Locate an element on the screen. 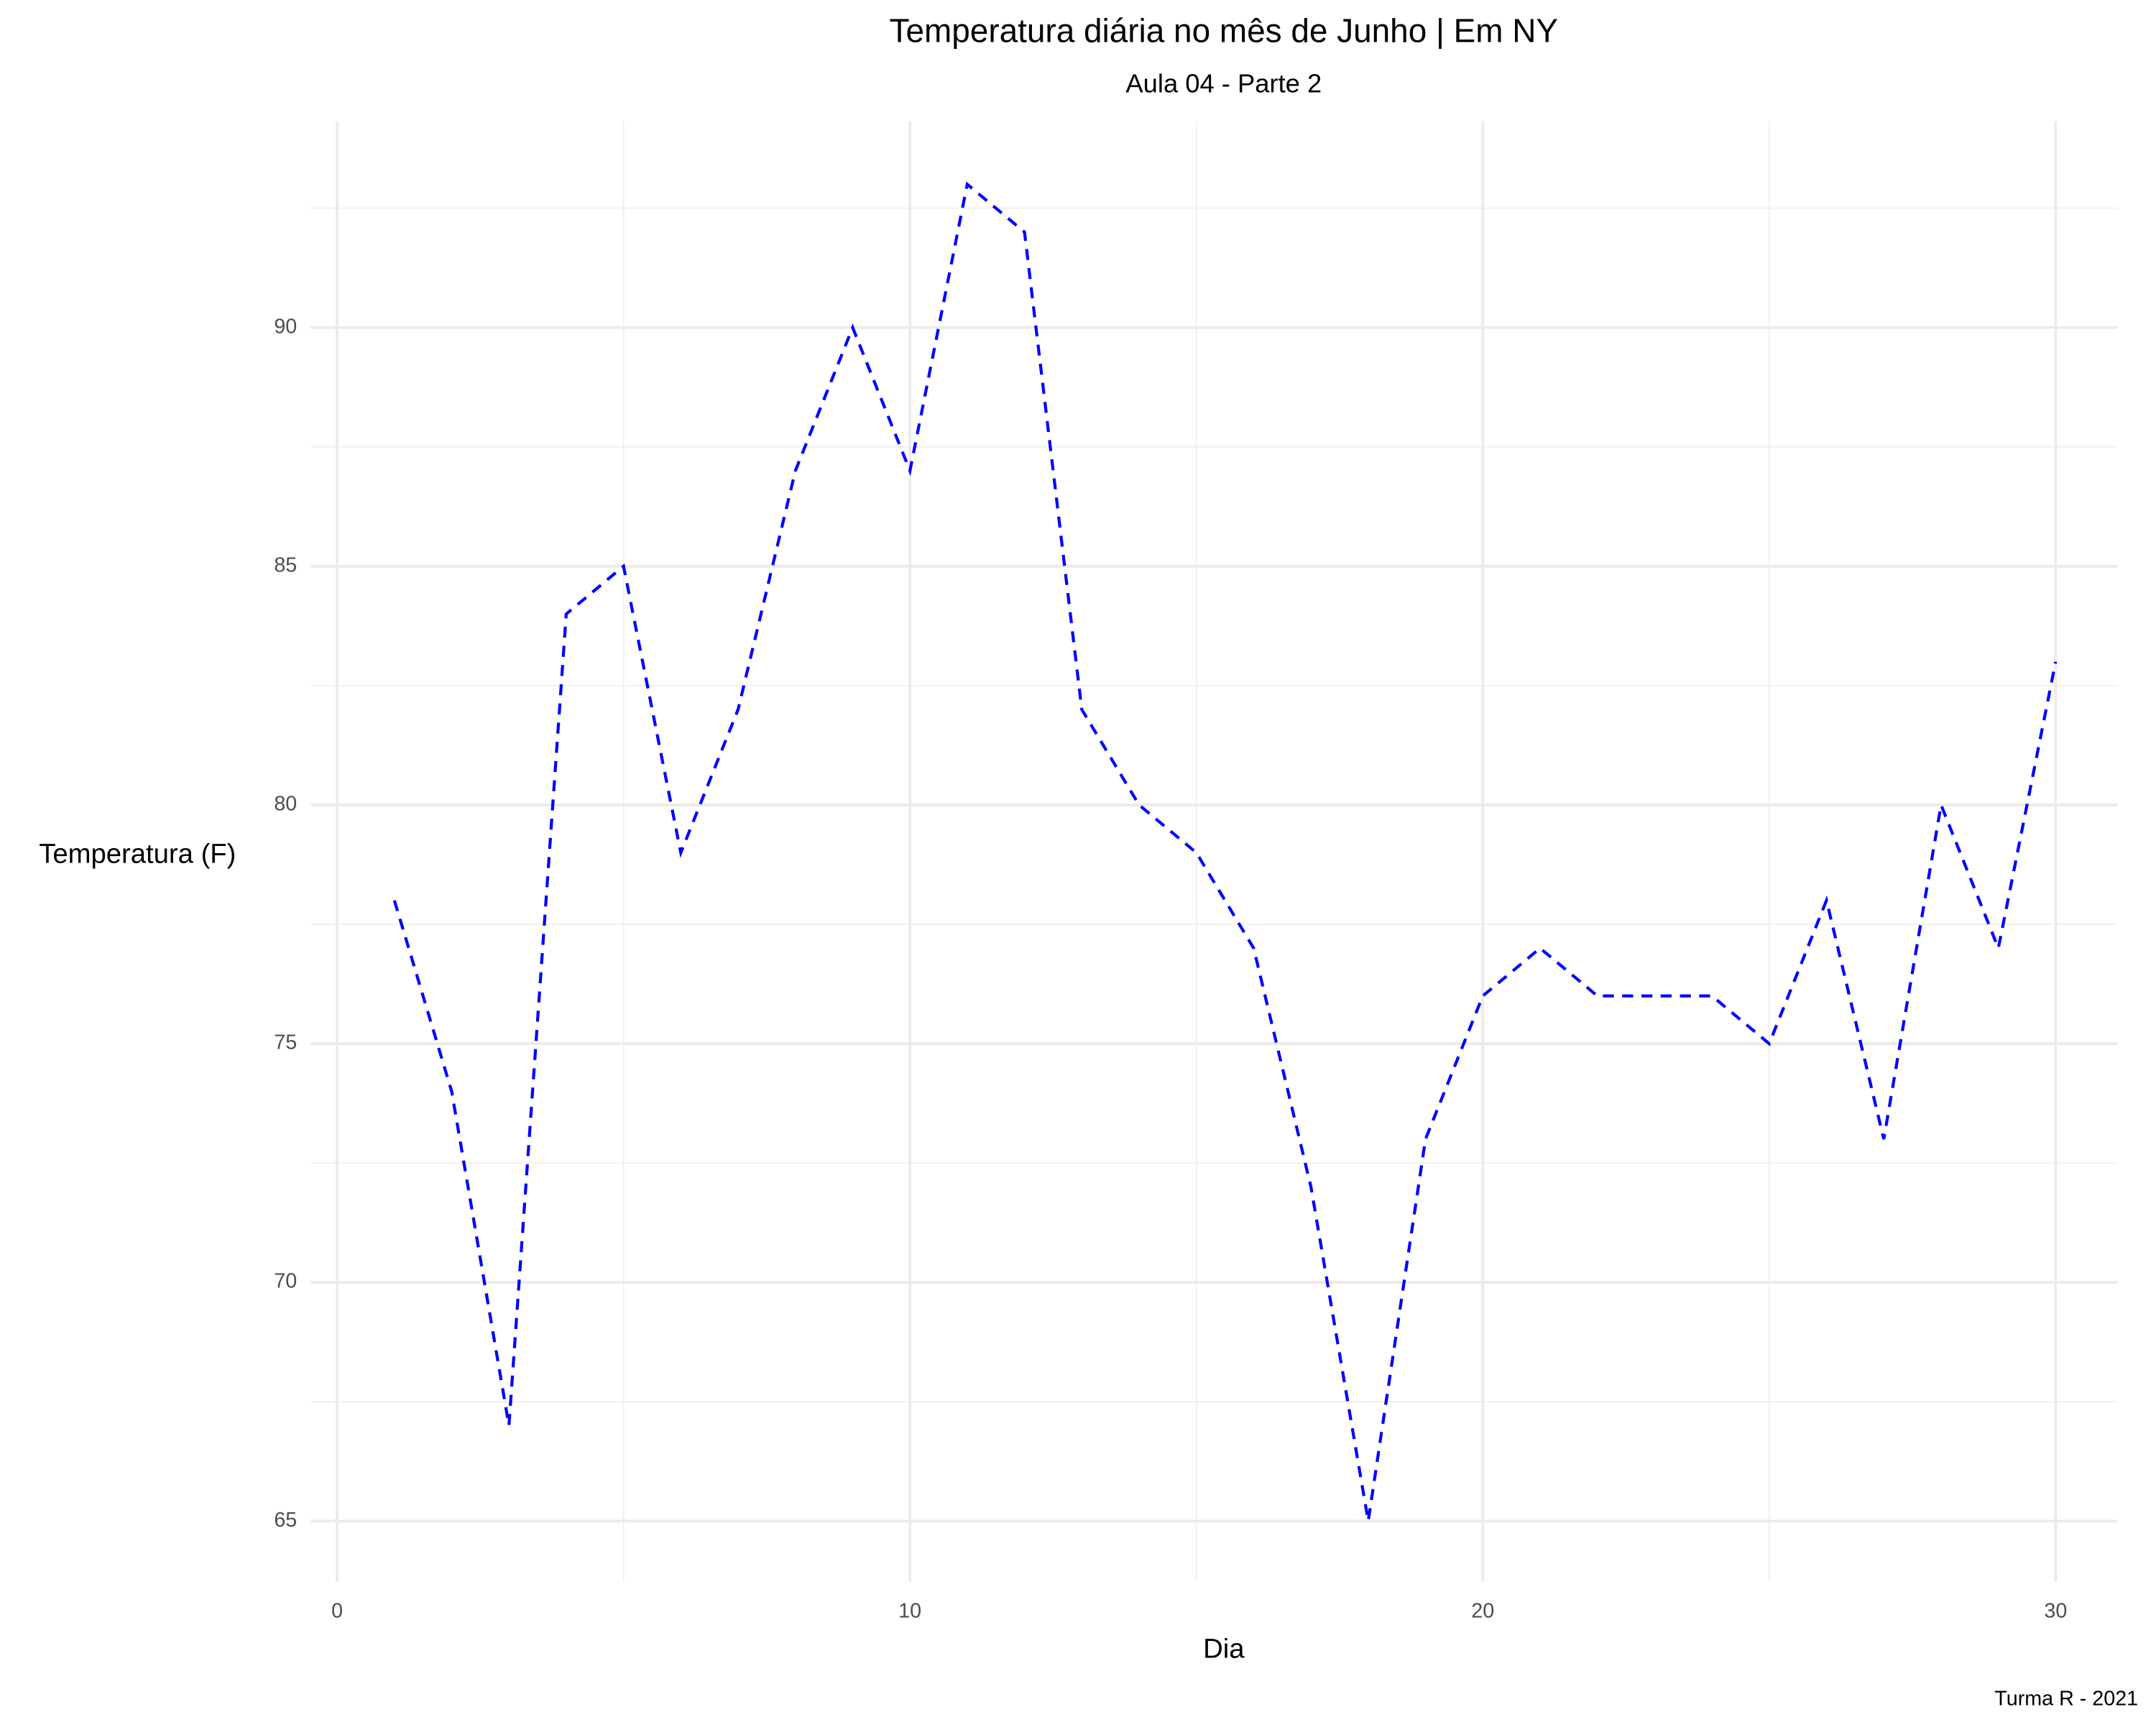  x-tick-label: 10 is located at coordinates (910, 1610).